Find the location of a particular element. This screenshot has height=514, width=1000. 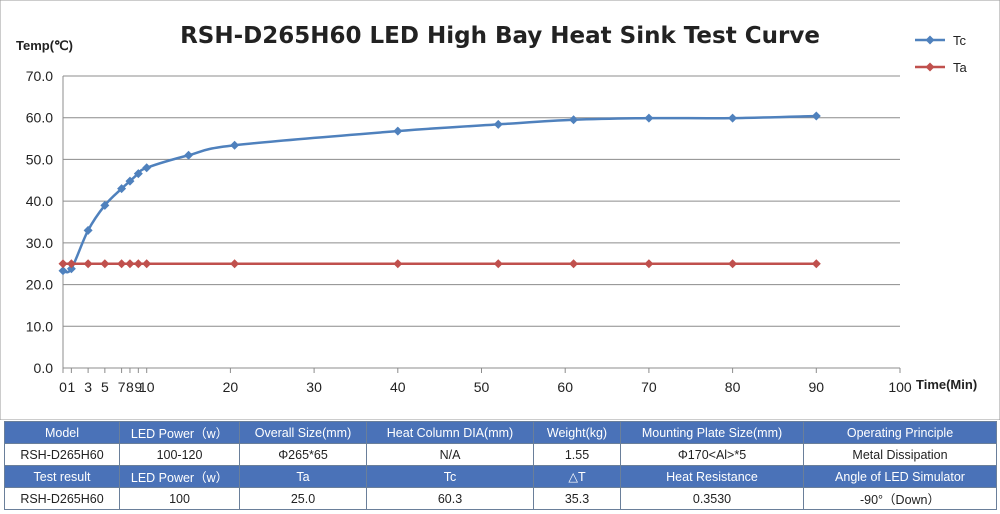

y-tick-label: 70.0 is located at coordinates (39, 76).